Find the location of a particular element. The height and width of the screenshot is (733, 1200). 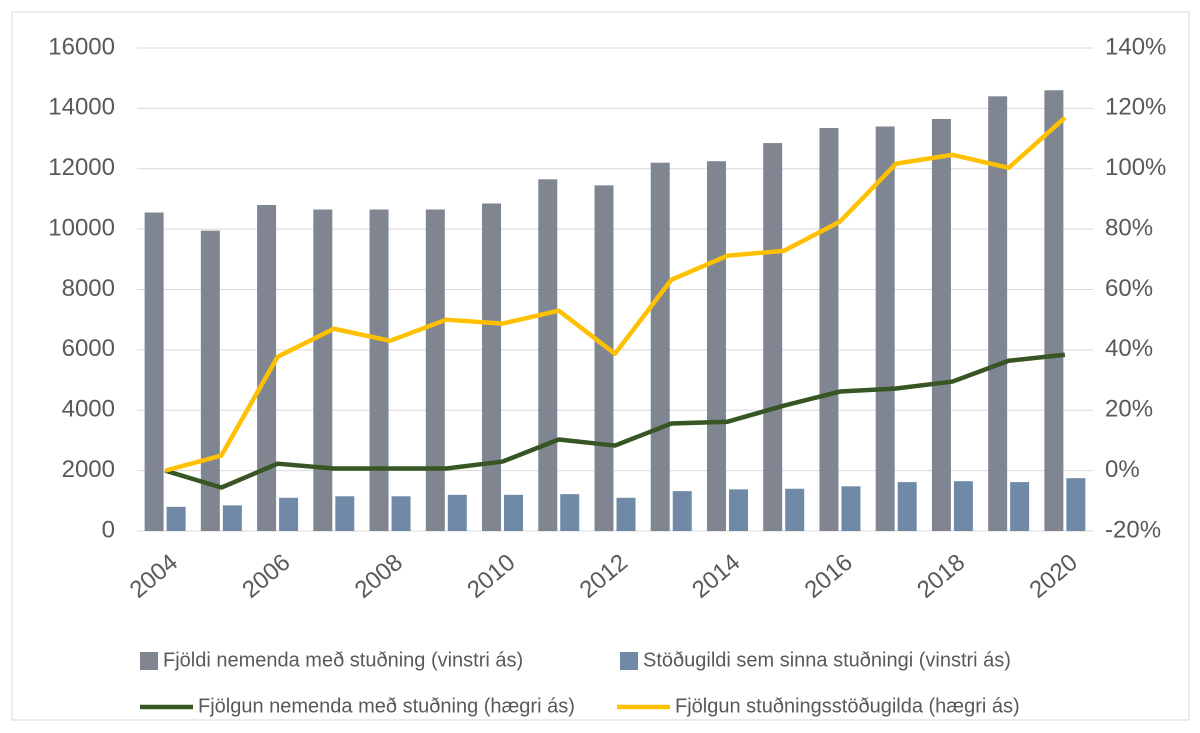

y-tick-label: 12000 is located at coordinates (81, 167).